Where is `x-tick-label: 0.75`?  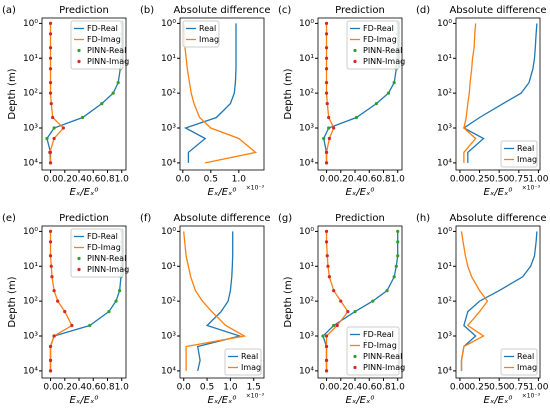
x-tick-label: 0.75 is located at coordinates (519, 388).